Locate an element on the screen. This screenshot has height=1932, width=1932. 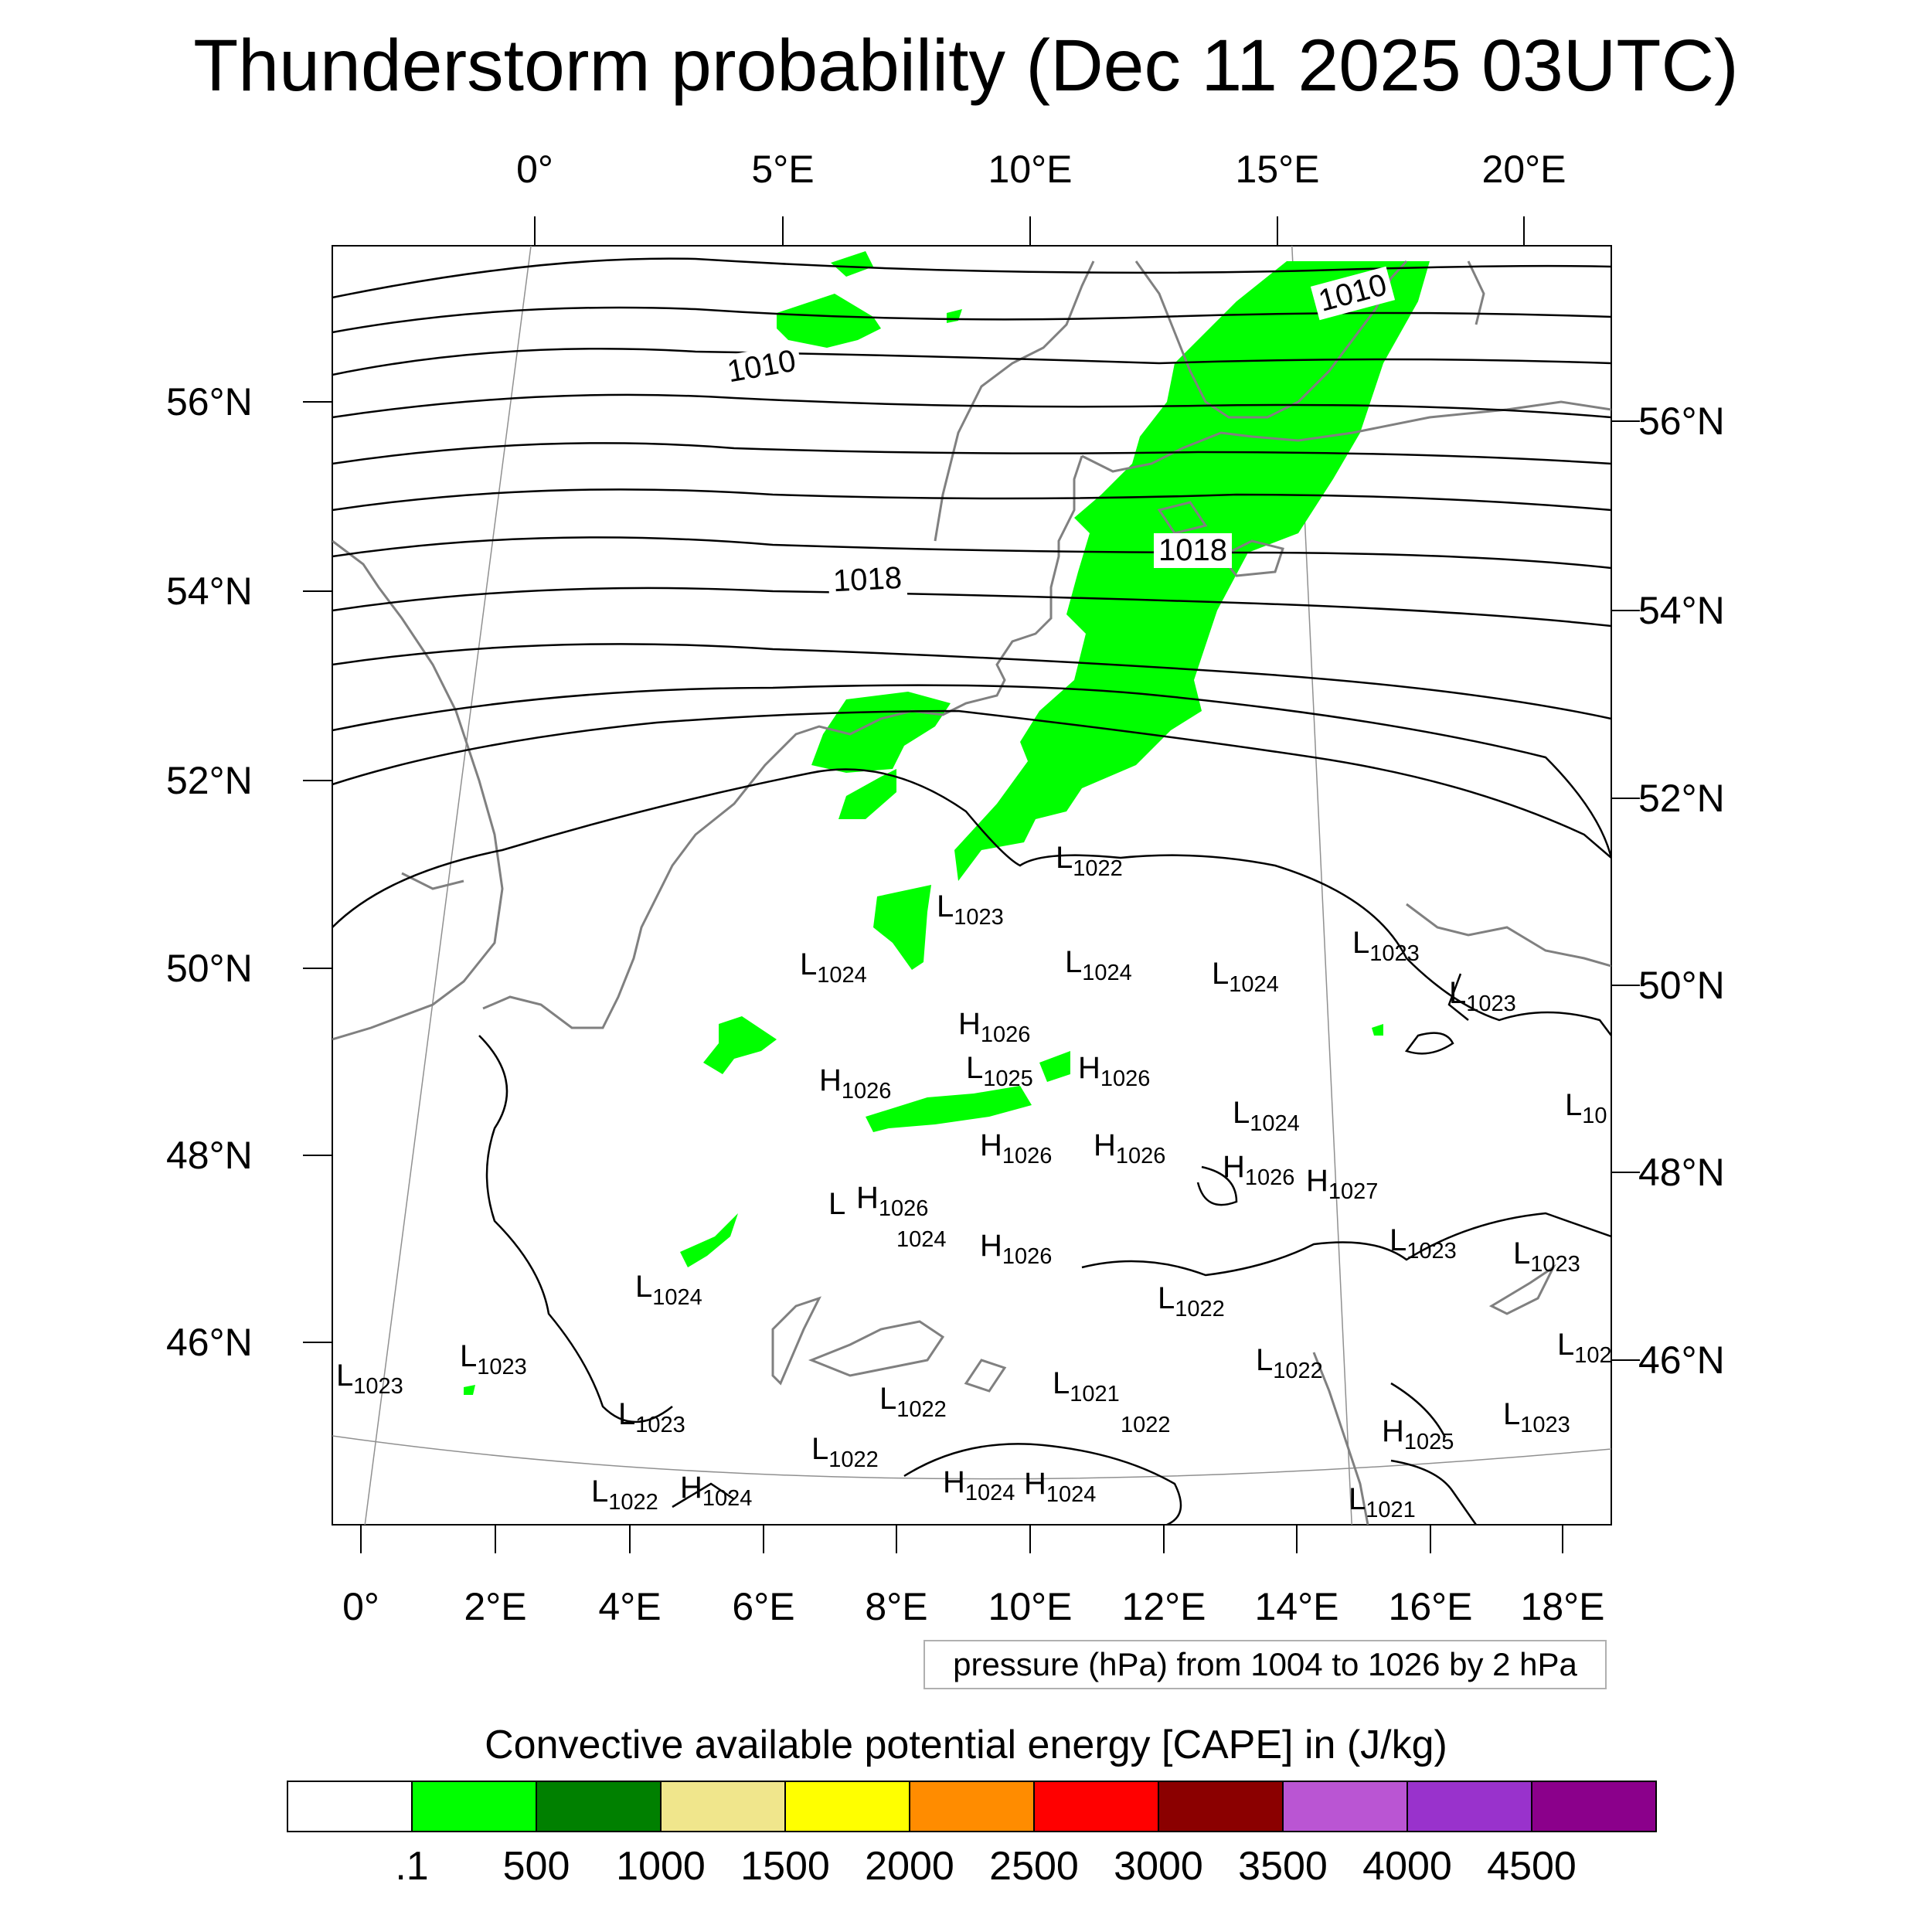
lon-label-bottom: 6°E is located at coordinates (763, 1607).